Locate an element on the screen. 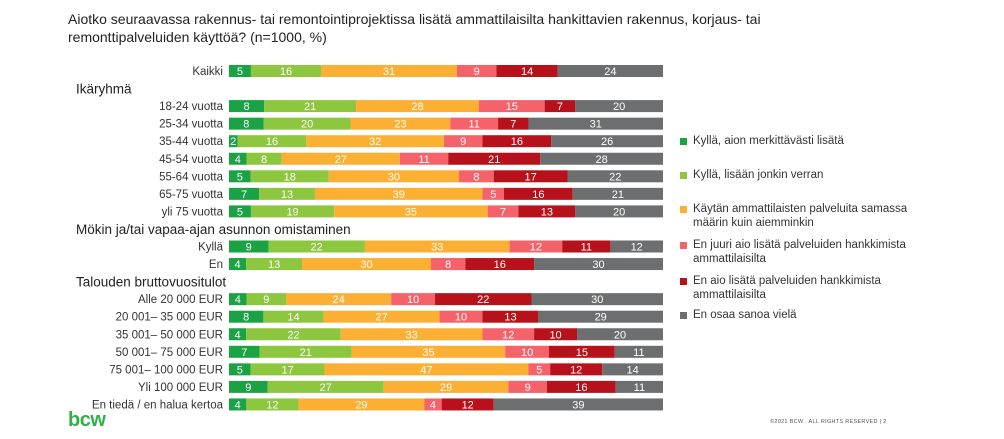 The image size is (1004, 439). data-label: 47 is located at coordinates (426, 370).